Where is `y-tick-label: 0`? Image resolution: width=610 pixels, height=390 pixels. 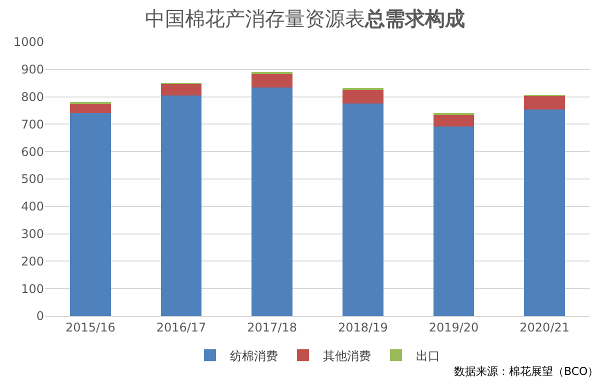
y-tick-label: 0 is located at coordinates (40, 316).